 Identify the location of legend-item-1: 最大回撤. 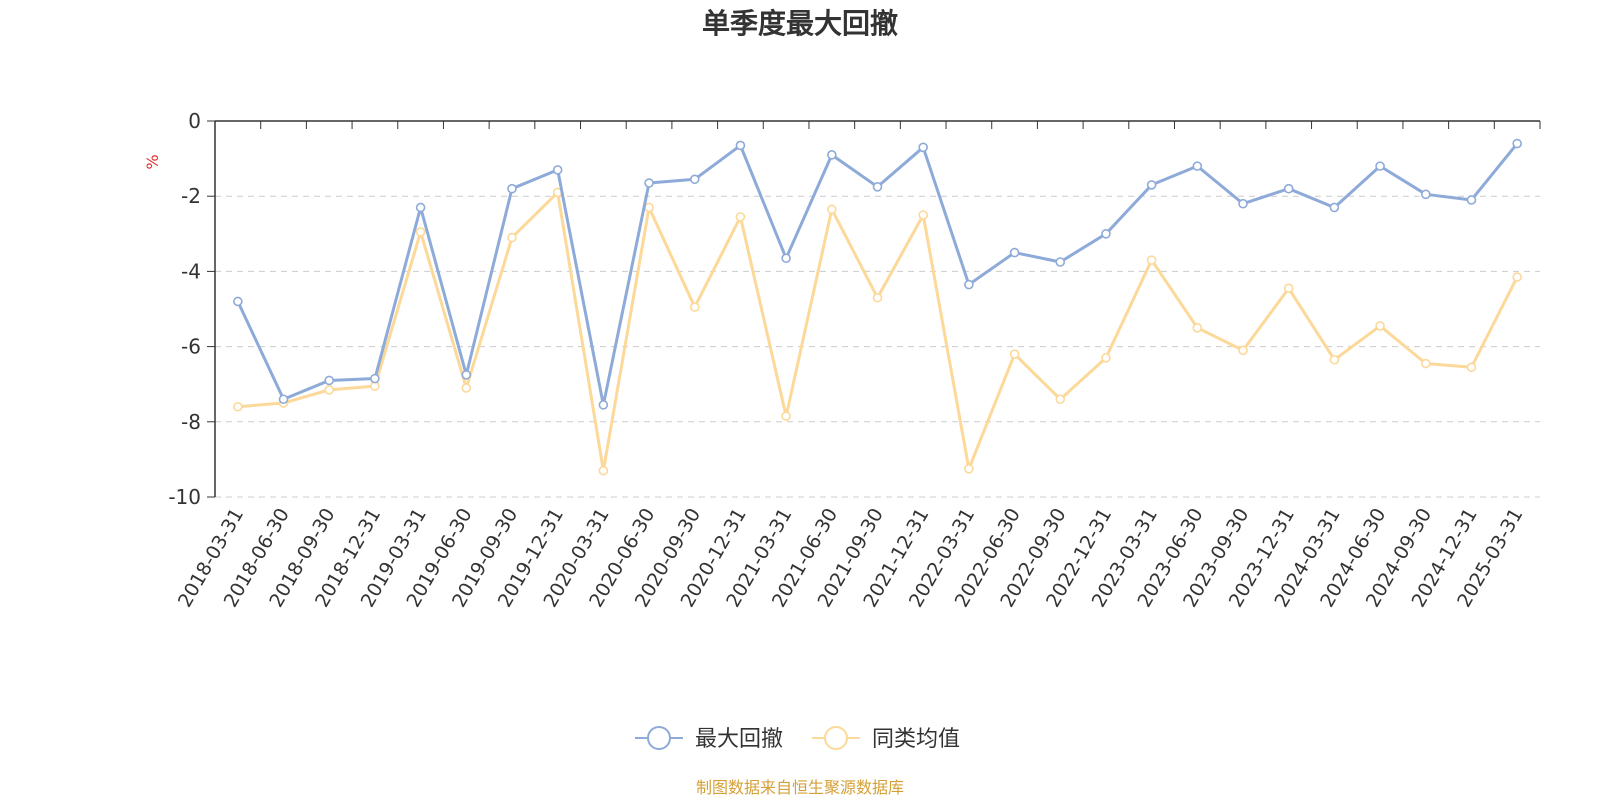
(709, 739).